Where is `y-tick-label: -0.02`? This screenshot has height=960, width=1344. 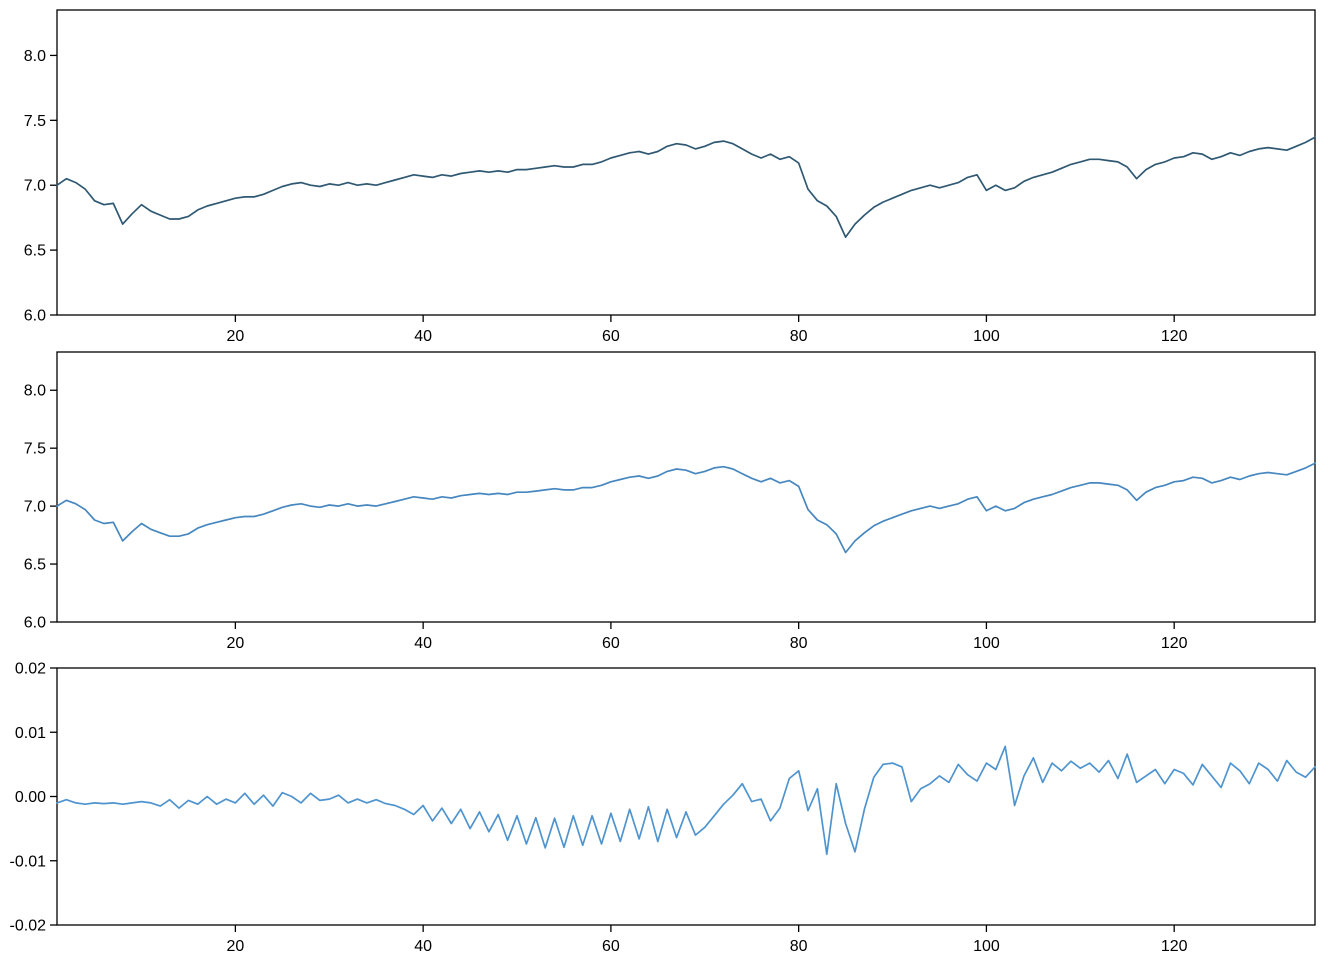
y-tick-label: -0.02 is located at coordinates (28, 926).